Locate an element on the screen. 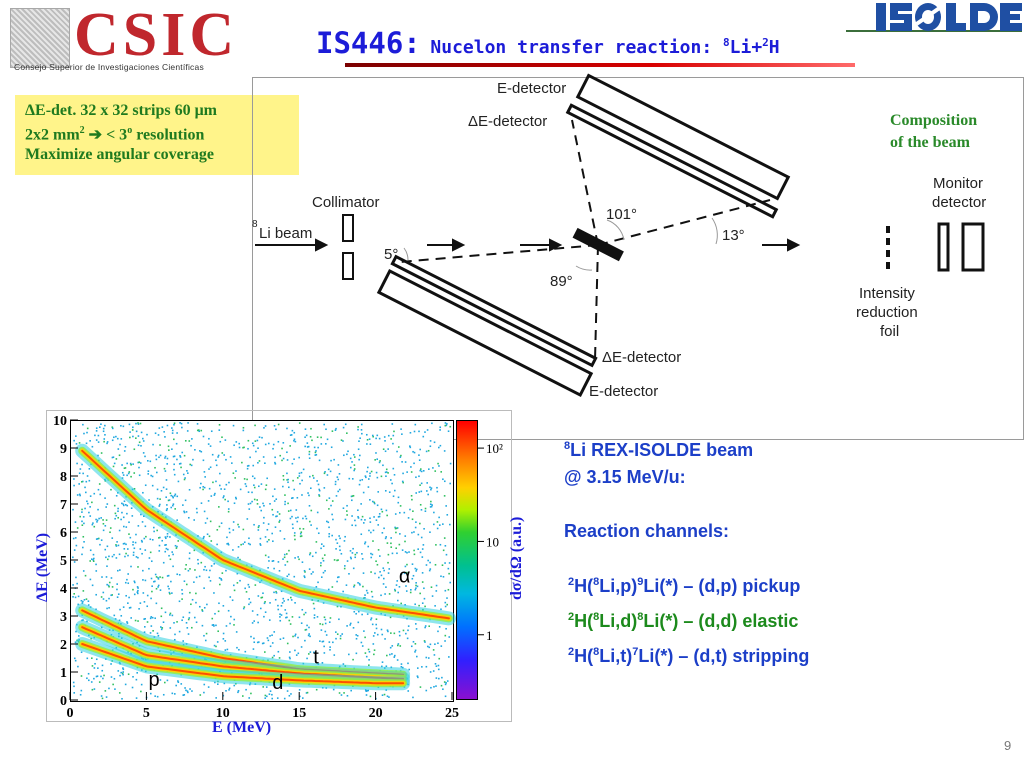  info-line-1: ΔE-det. 32 x 32 strips 60 μm is located at coordinates (121, 110).